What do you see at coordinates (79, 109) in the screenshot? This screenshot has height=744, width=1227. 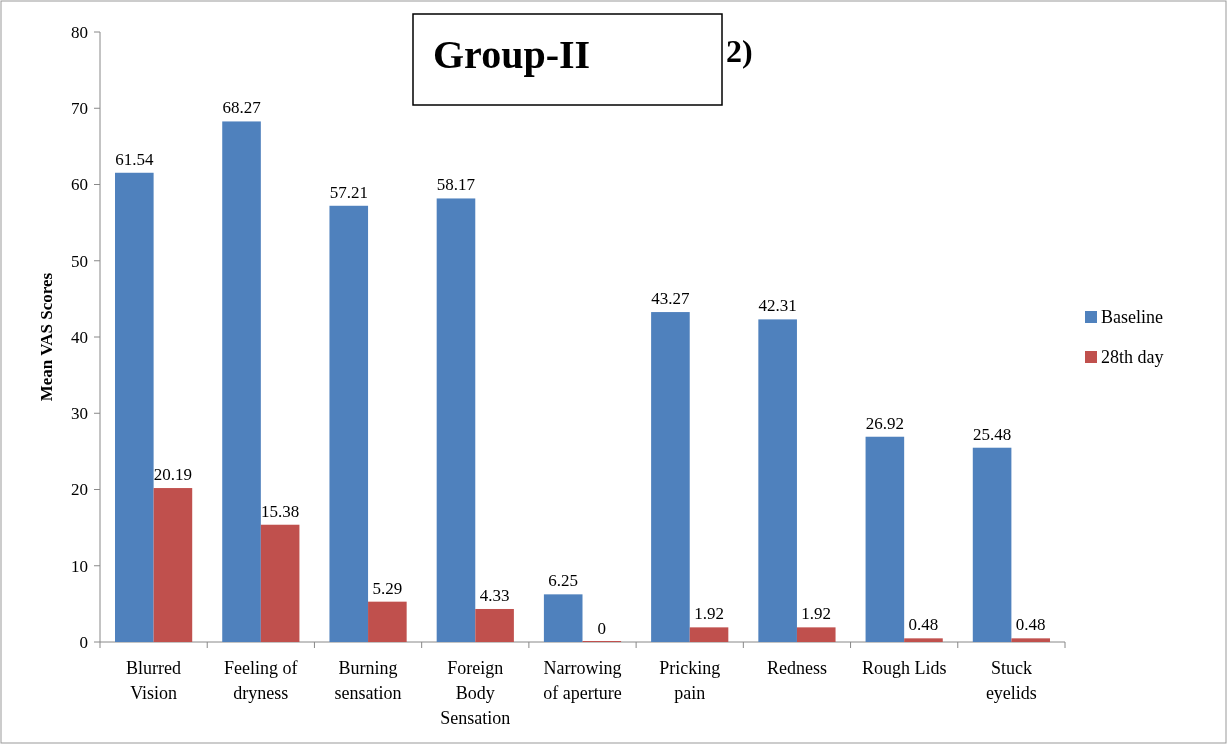 I see `y-tick-label: 70` at bounding box center [79, 109].